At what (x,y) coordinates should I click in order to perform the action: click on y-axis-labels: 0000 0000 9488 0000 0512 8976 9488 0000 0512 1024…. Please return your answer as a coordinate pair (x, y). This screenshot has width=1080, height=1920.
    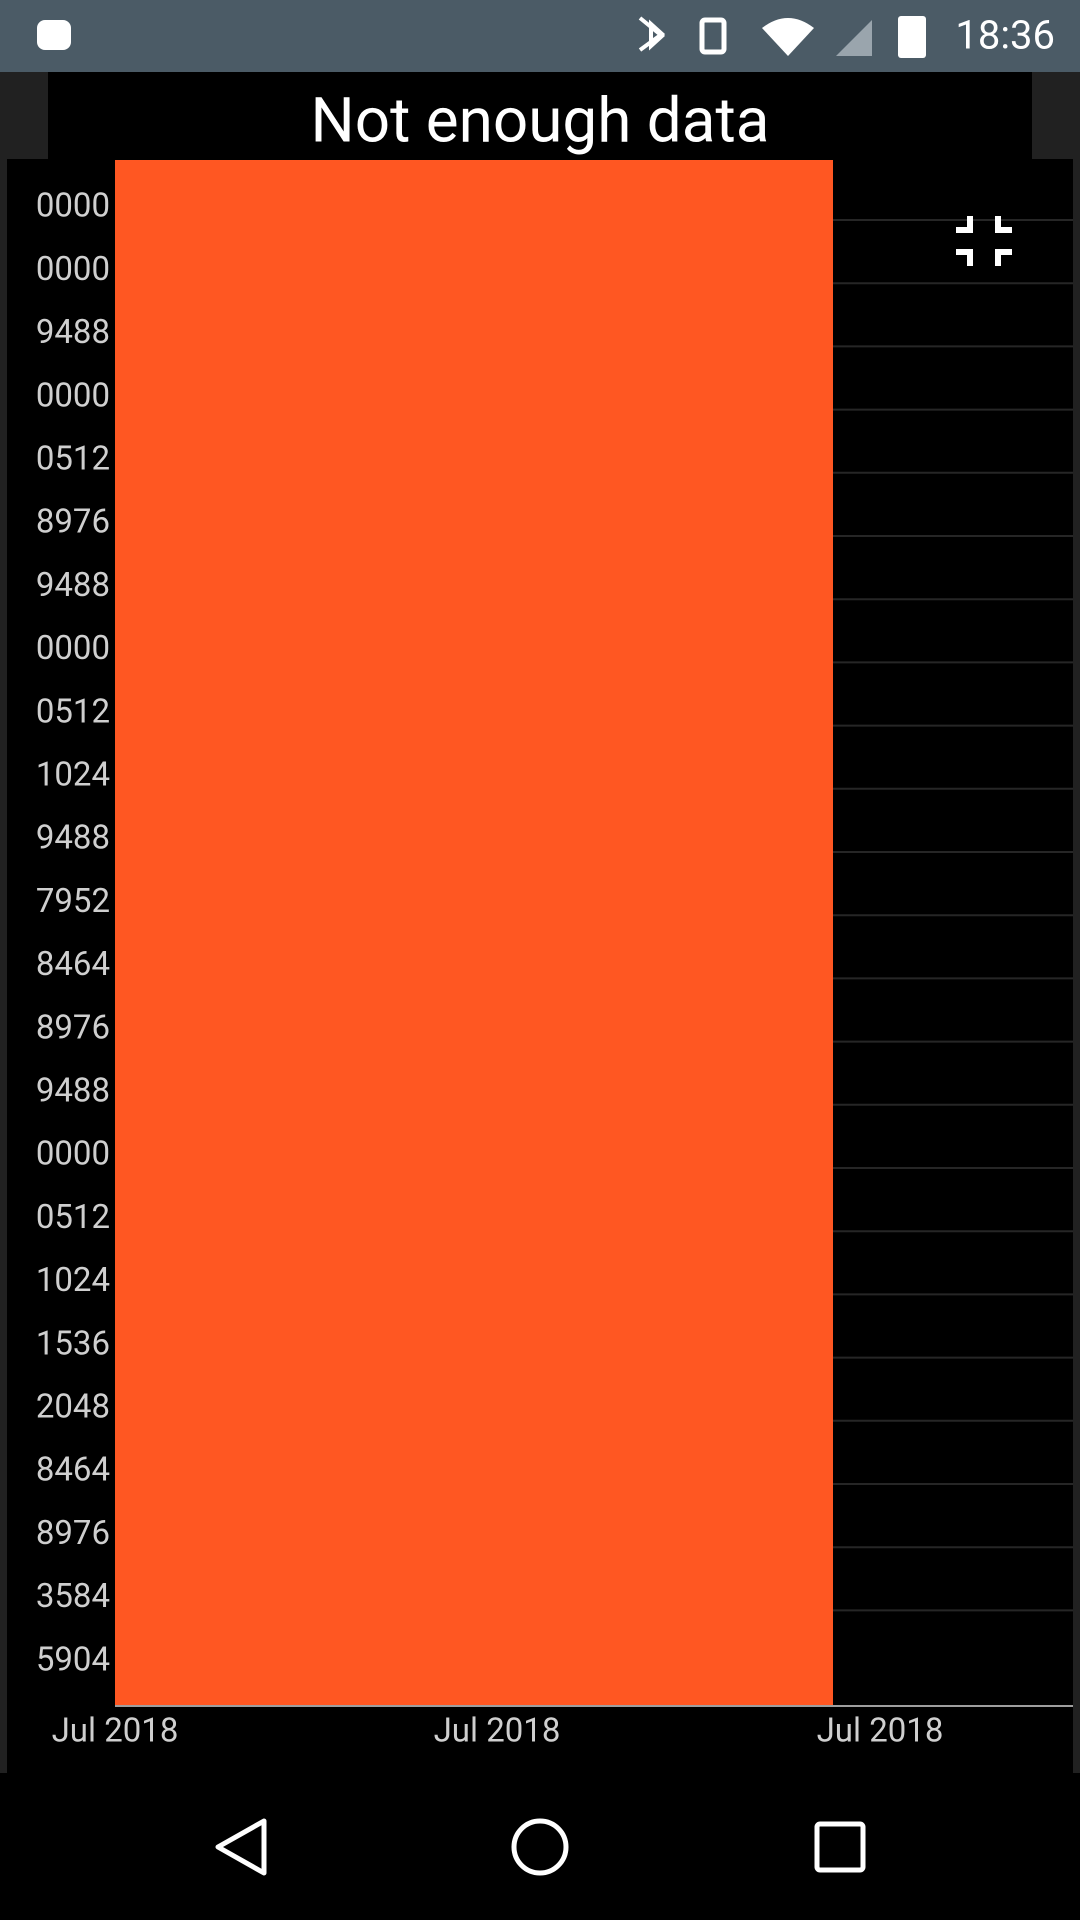
    Looking at the image, I should click on (73, 933).